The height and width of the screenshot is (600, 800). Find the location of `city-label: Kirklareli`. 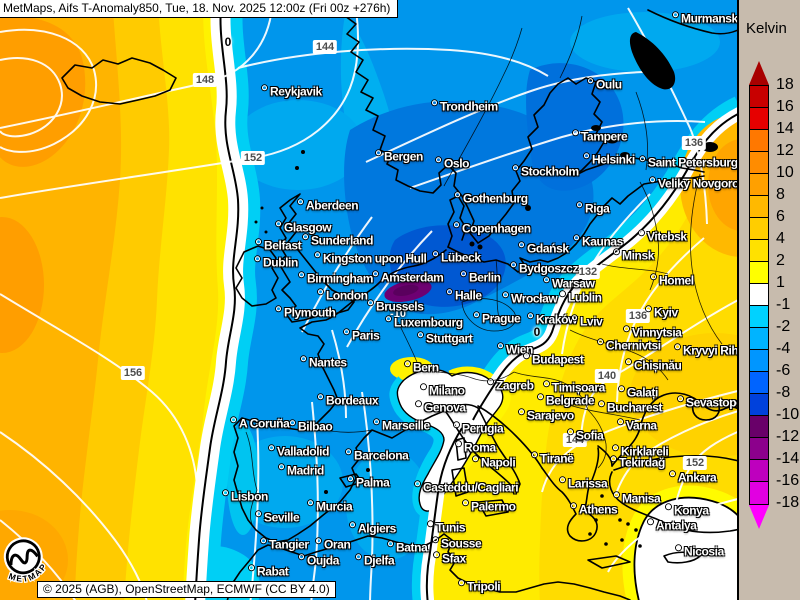

city-label: Kirklareli is located at coordinates (641, 451).